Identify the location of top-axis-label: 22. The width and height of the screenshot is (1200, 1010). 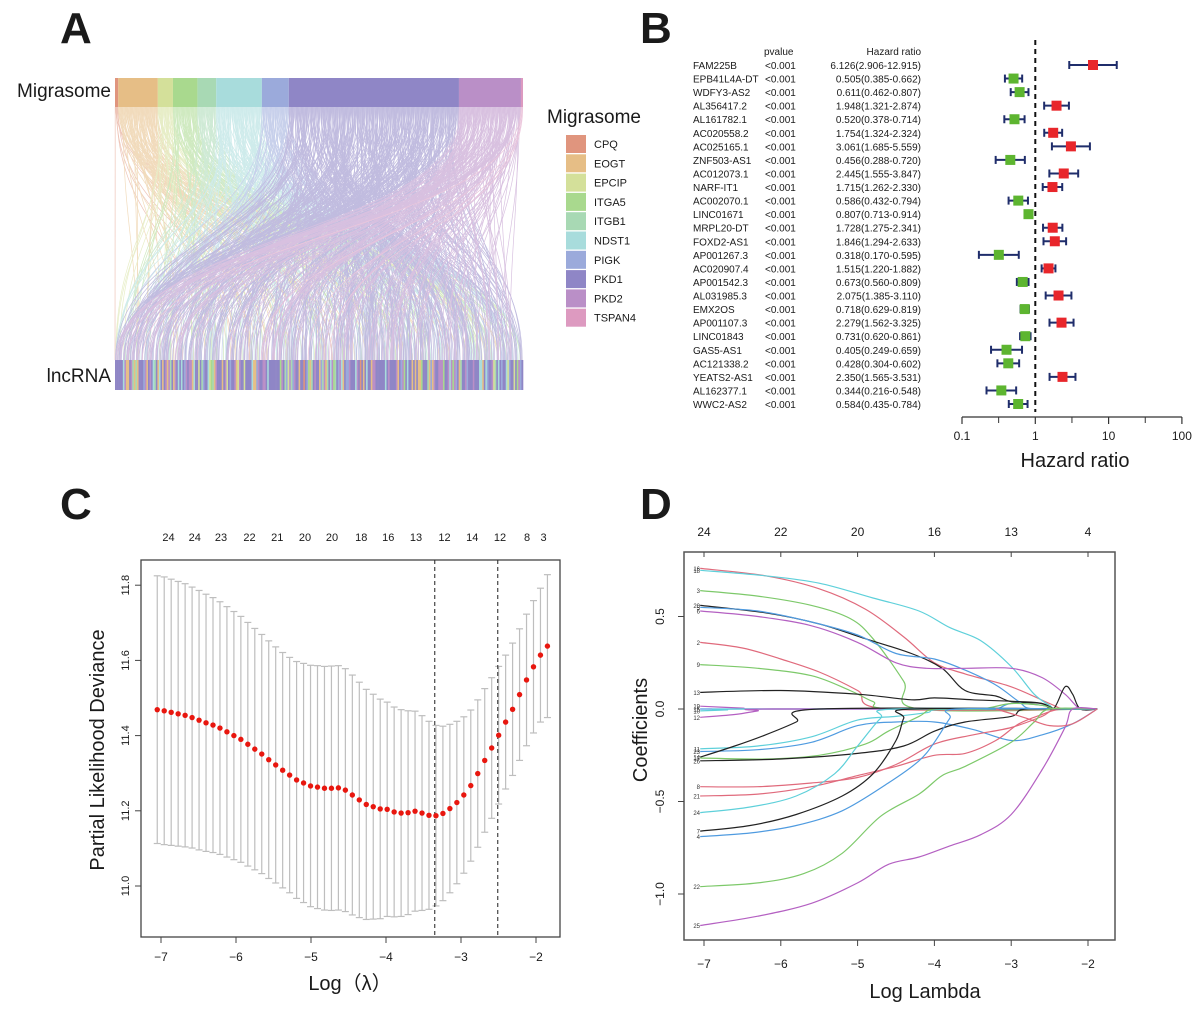
(781, 532).